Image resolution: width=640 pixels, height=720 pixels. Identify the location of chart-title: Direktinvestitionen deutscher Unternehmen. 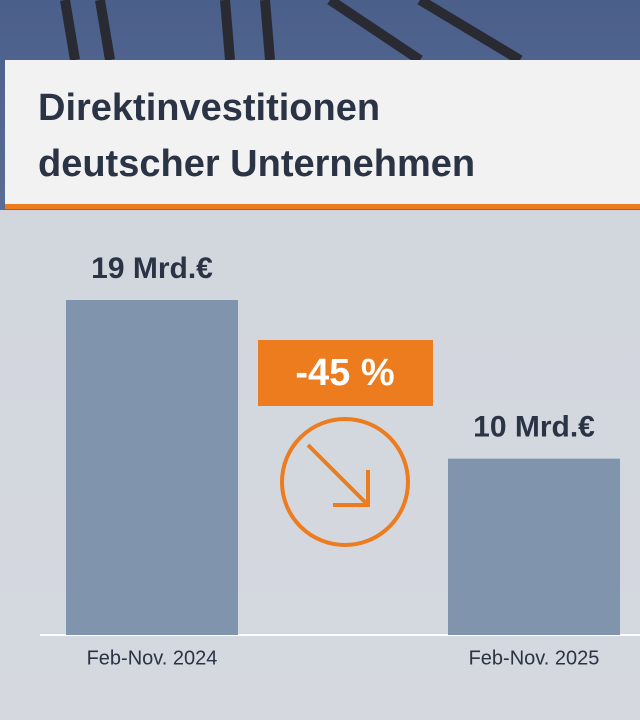
(256, 136).